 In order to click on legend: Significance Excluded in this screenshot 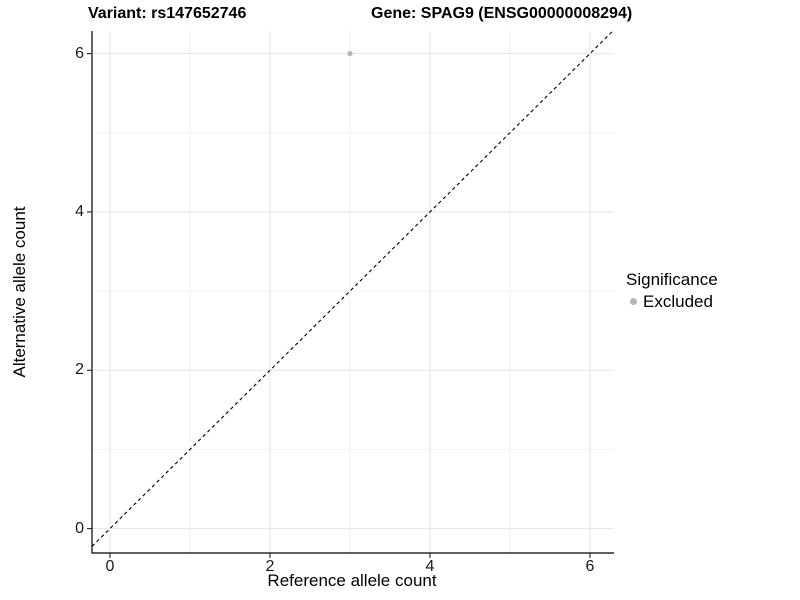, I will do `click(672, 290)`.